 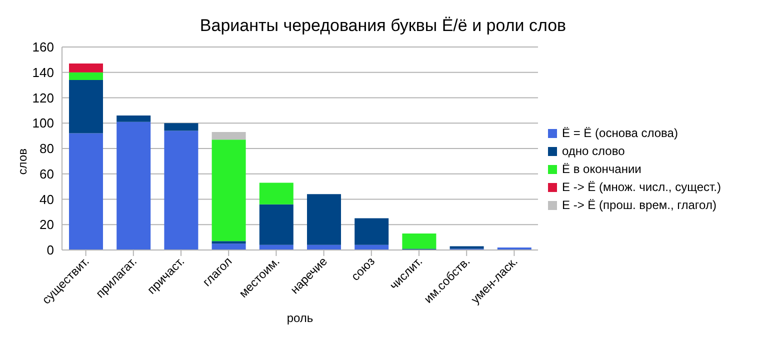 What do you see at coordinates (43, 47) in the screenshot?
I see `y-tick-label: 160` at bounding box center [43, 47].